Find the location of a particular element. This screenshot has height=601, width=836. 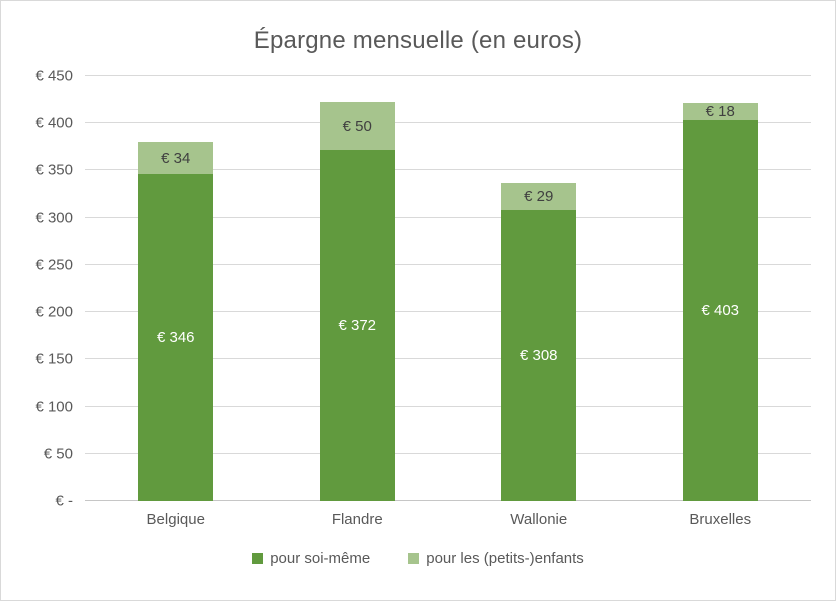

bar-segment: € 29 is located at coordinates (539, 196).